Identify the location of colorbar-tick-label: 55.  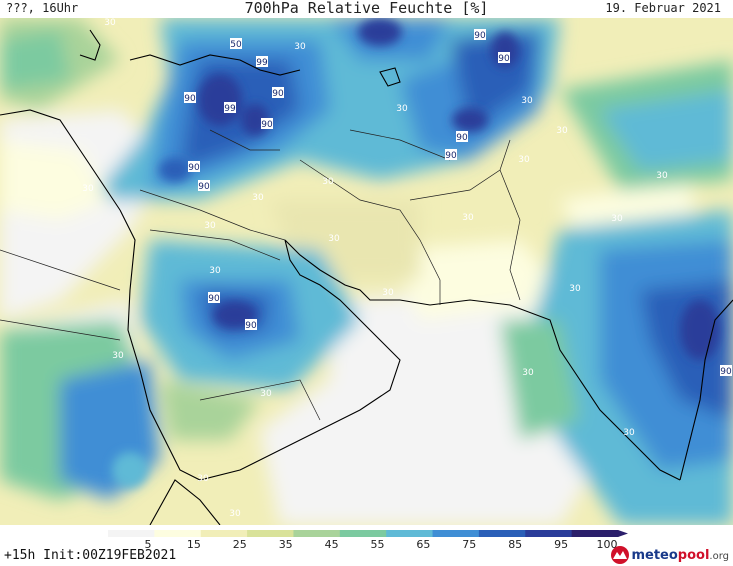
(378, 543).